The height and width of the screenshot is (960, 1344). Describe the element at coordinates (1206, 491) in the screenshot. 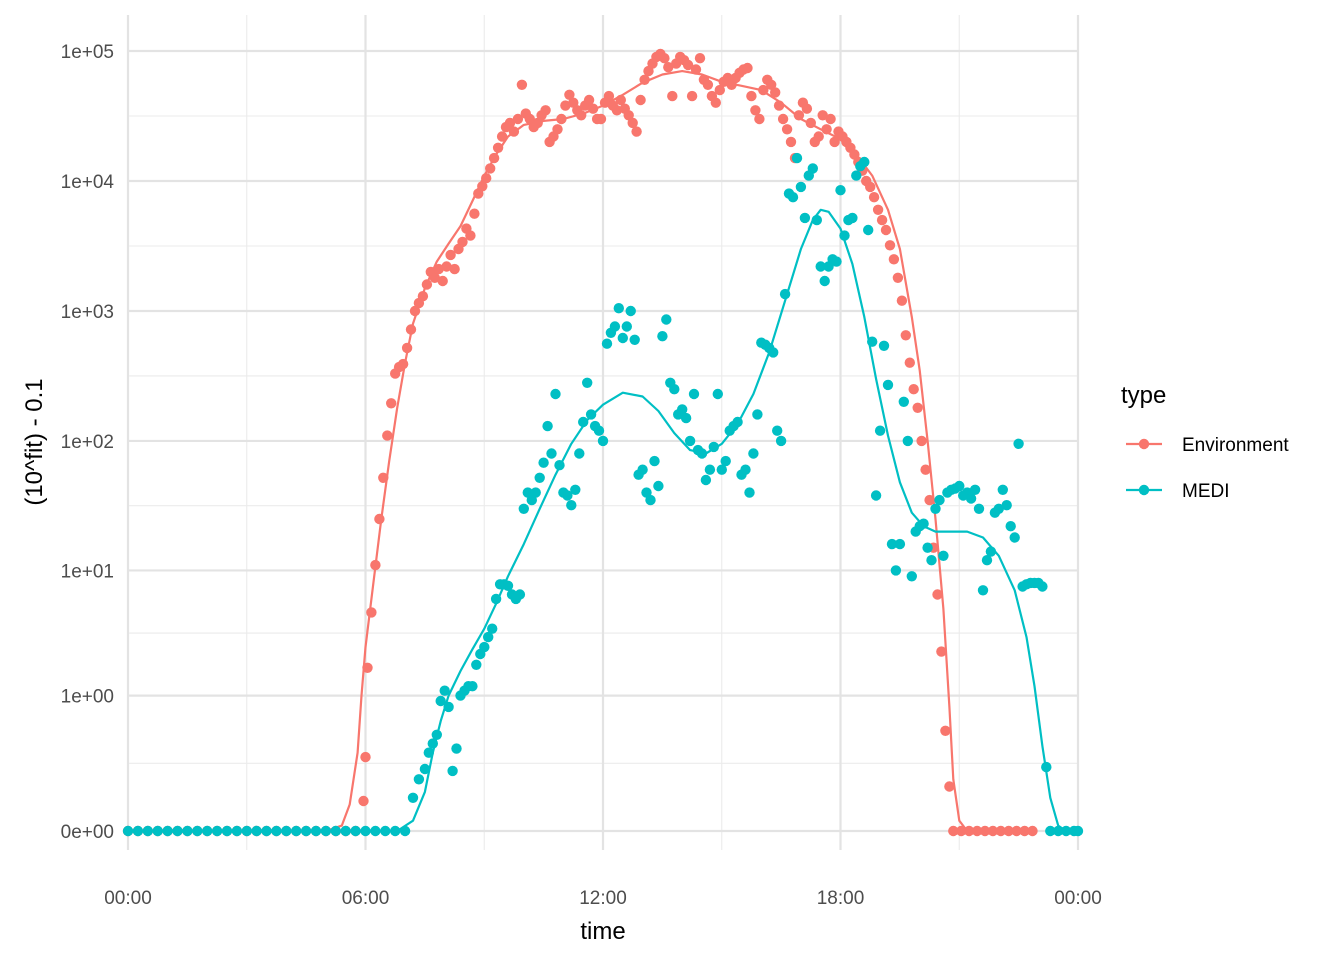

I see `legend-label-medi: MEDI` at that location.